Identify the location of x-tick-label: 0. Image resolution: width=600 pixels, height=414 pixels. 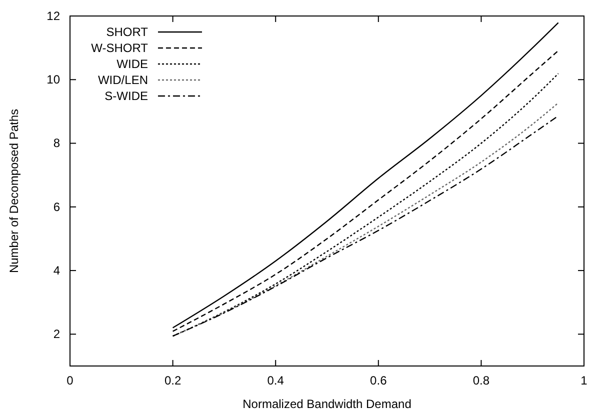
(70, 381).